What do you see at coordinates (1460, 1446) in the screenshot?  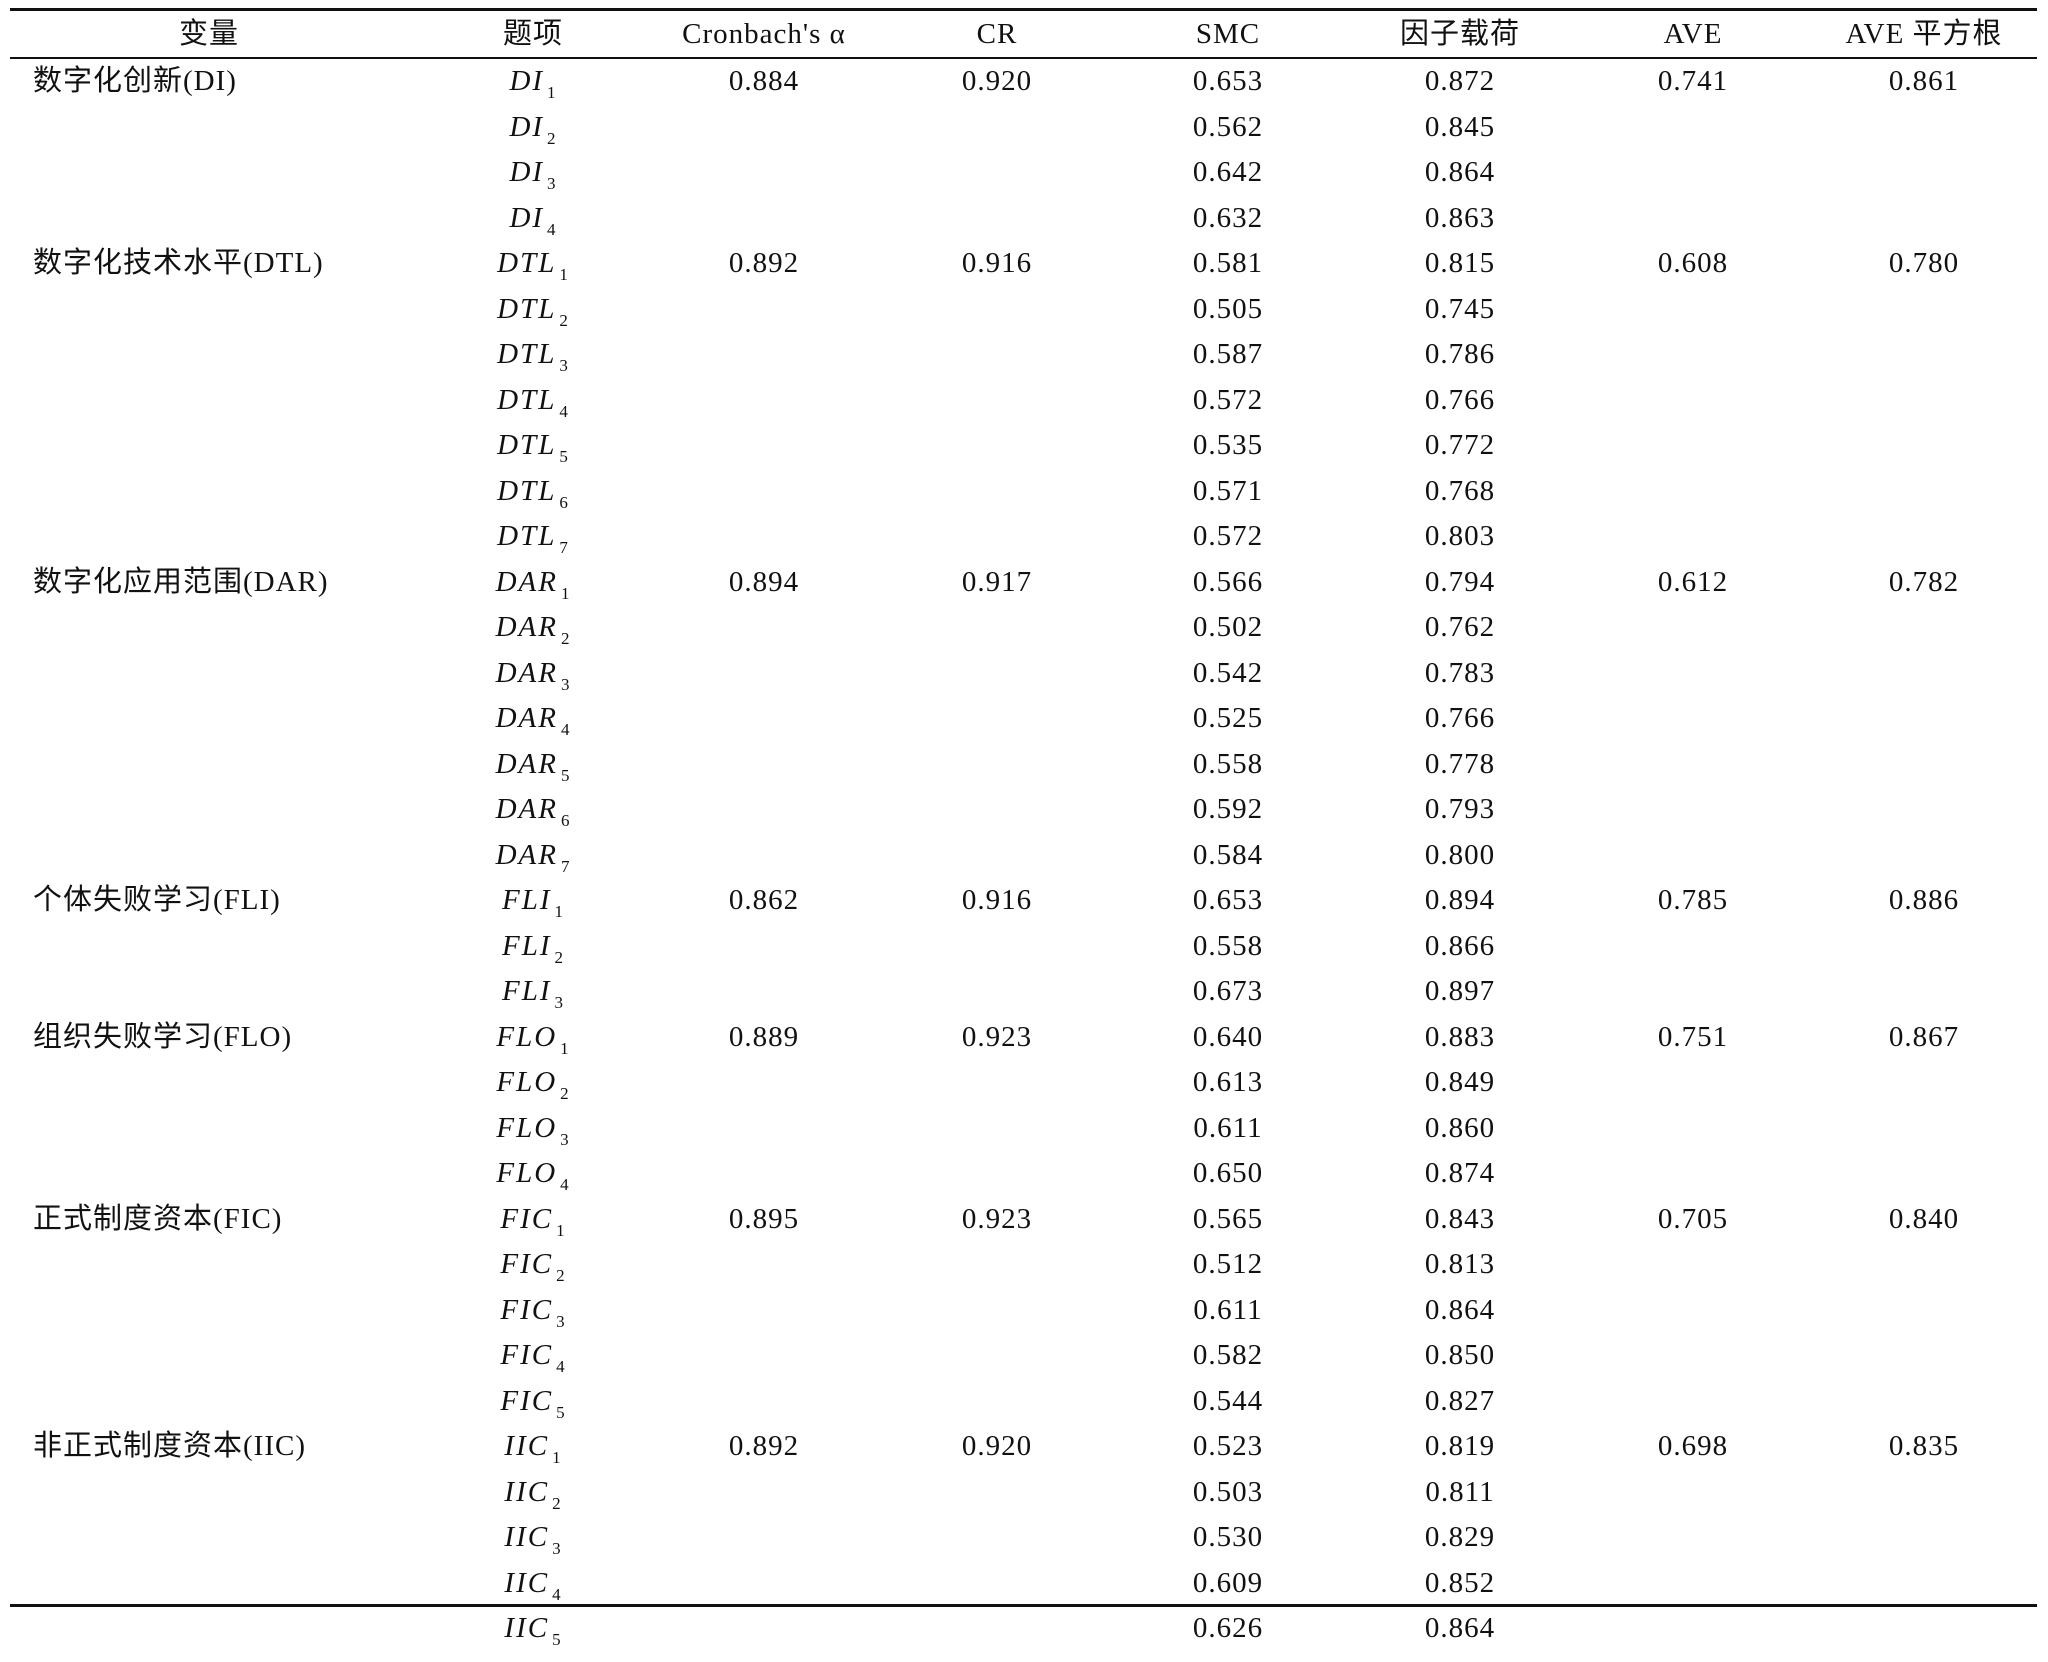 I see `loading-cell: 0.819` at bounding box center [1460, 1446].